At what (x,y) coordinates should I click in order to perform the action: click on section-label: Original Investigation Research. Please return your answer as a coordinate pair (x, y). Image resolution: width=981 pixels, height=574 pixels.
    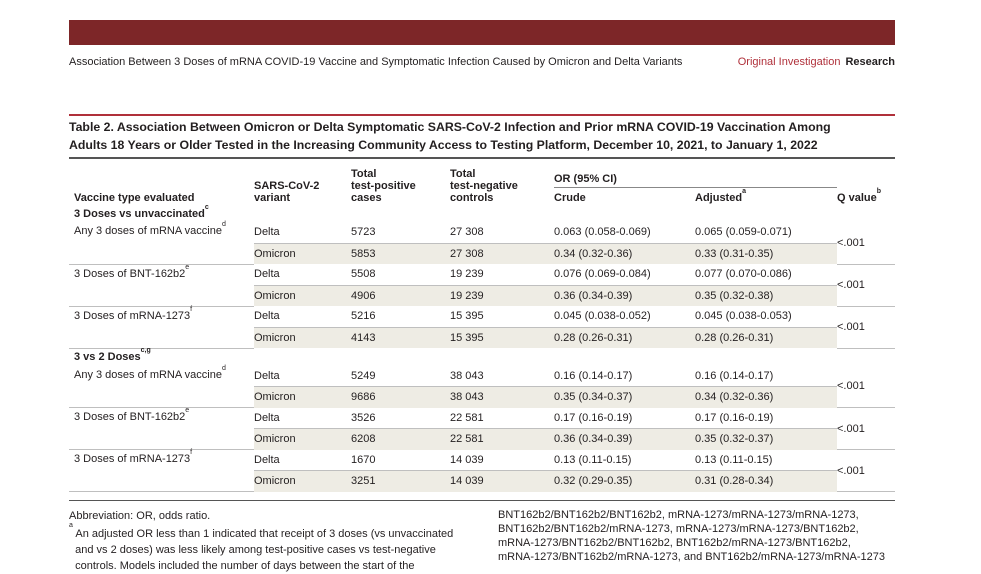
    Looking at the image, I should click on (816, 62).